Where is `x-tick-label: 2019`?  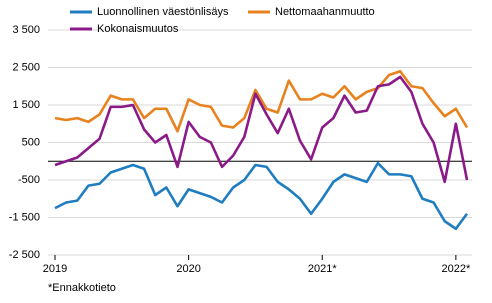 x-tick-label: 2019 is located at coordinates (55, 269).